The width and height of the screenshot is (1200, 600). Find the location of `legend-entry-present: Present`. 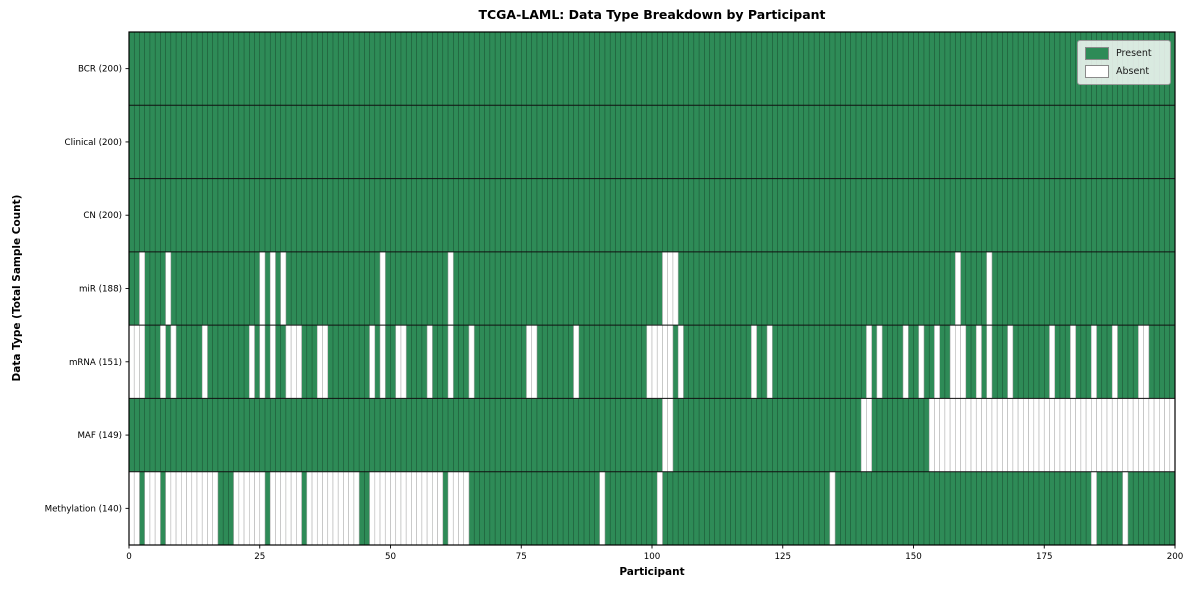

legend-entry-present: Present is located at coordinates (1123, 53).